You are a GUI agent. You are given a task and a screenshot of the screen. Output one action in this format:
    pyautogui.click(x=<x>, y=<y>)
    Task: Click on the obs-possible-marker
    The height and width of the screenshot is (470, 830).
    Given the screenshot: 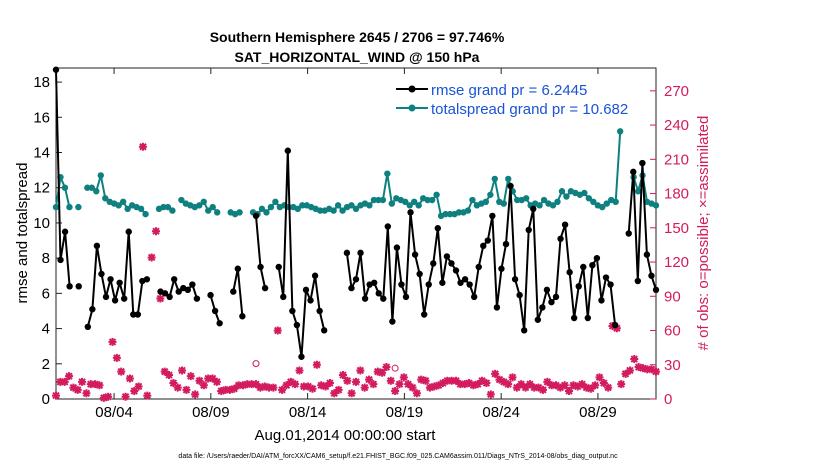 What is the action you would take?
    pyautogui.click(x=256, y=364)
    